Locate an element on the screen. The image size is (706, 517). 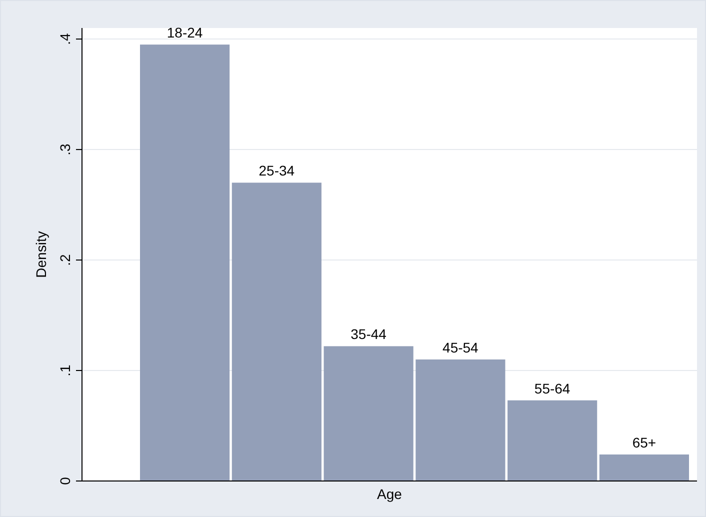
x-tick-label: 35-44 is located at coordinates (368, 334).